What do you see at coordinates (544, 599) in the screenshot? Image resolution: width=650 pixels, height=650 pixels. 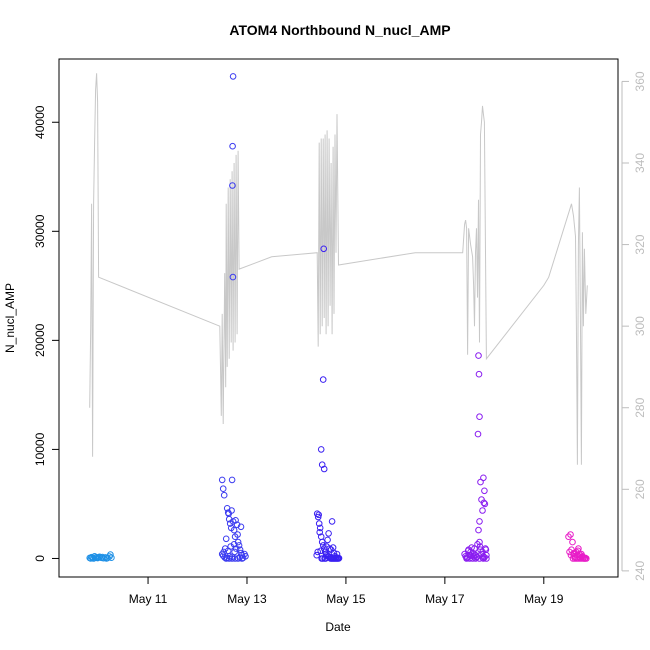 I see `x-tick-label: May 19` at bounding box center [544, 599].